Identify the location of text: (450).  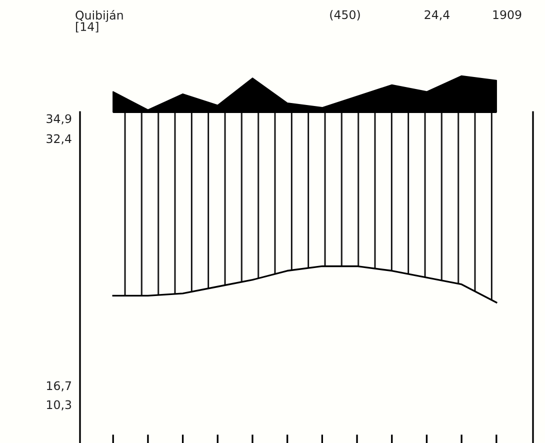
(345, 15).